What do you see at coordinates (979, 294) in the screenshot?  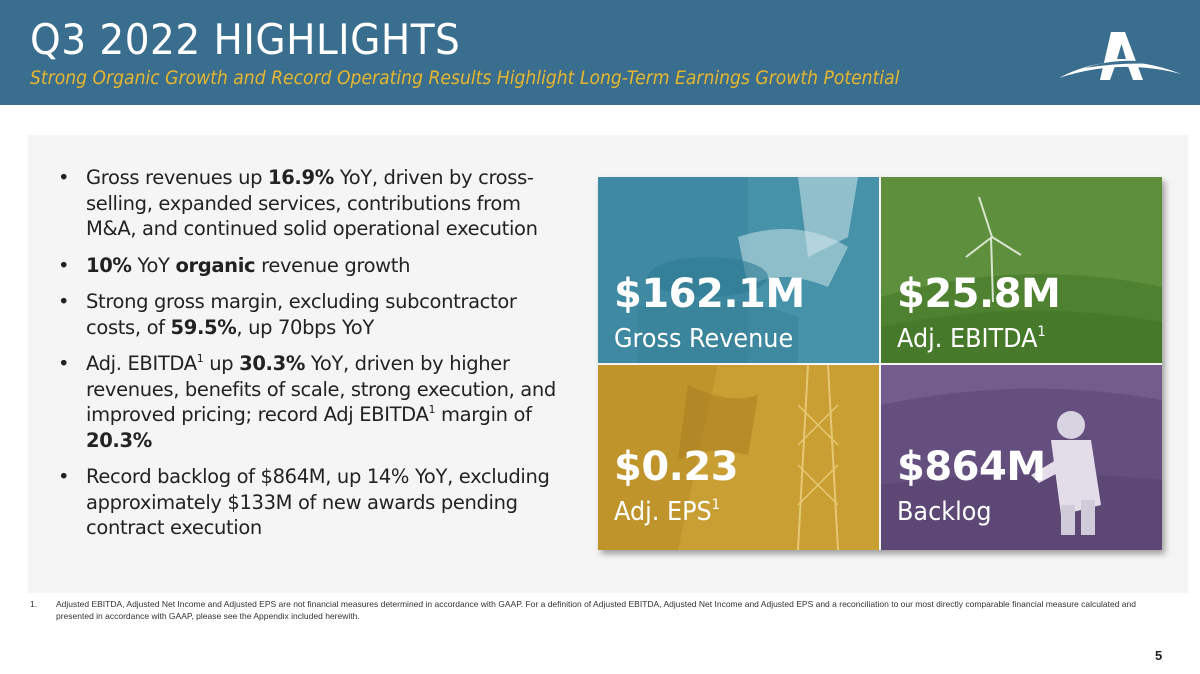 I see `adj-ebitda-value: $25.8M` at bounding box center [979, 294].